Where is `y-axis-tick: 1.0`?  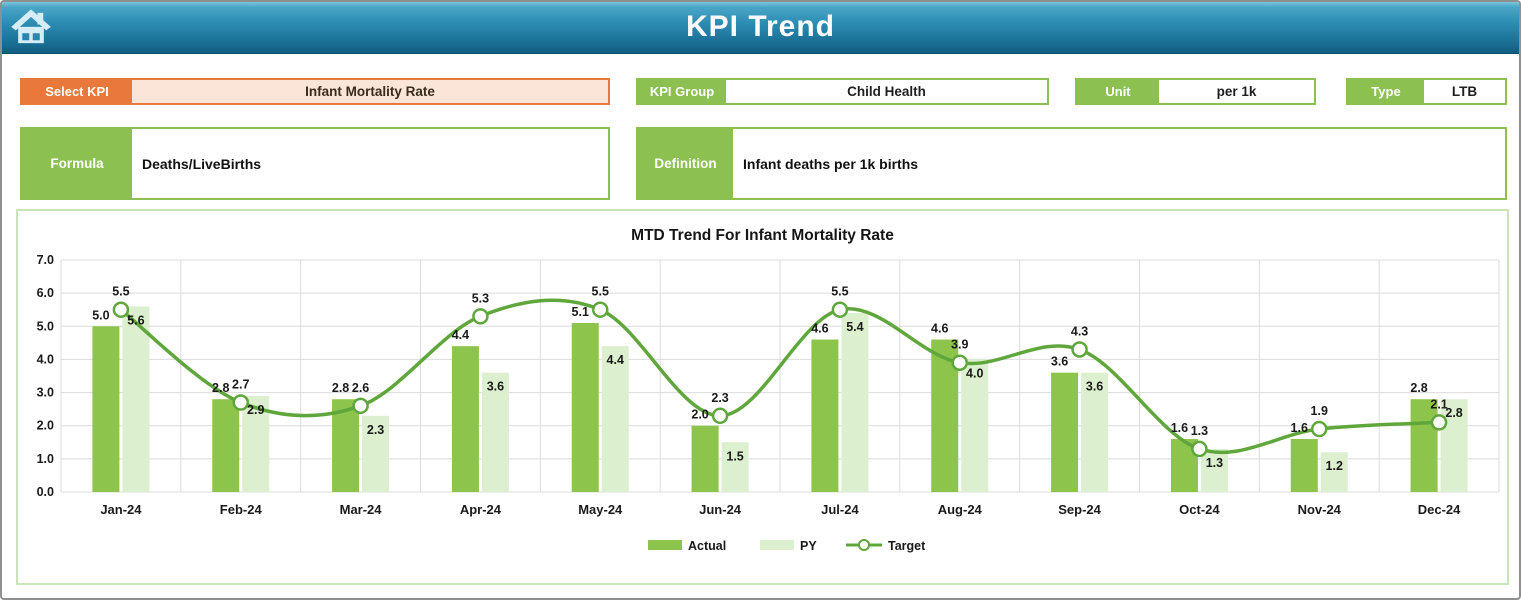
y-axis-tick: 1.0 is located at coordinates (45, 459).